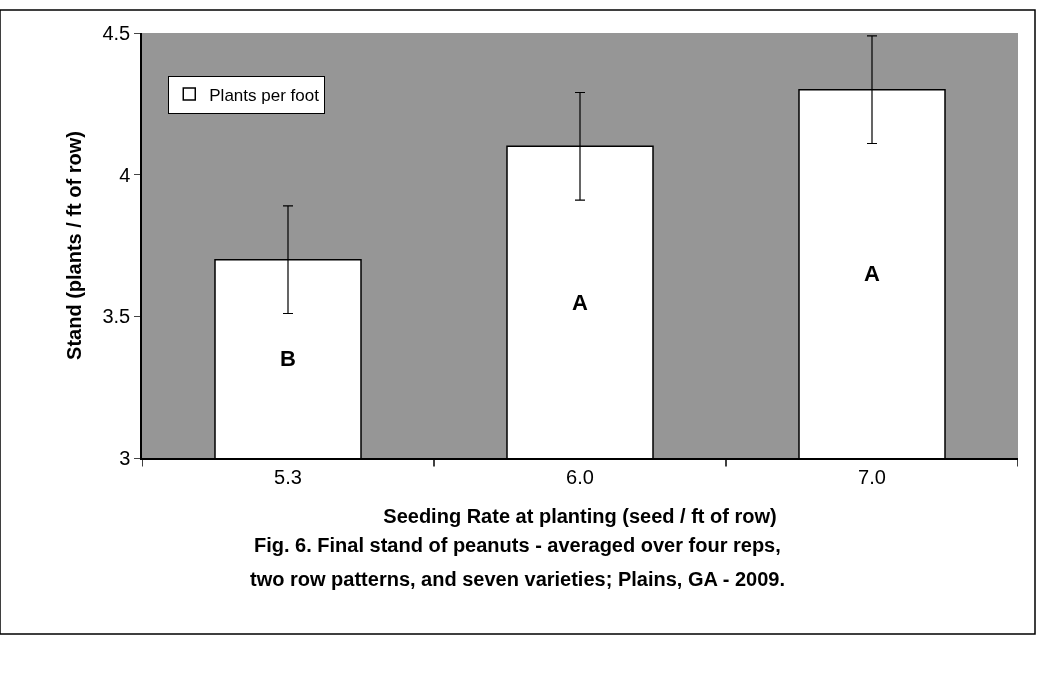  What do you see at coordinates (517, 545) in the screenshot?
I see `caption: Fig. 6. Final stand of peanuts - averaged over four reps,` at bounding box center [517, 545].